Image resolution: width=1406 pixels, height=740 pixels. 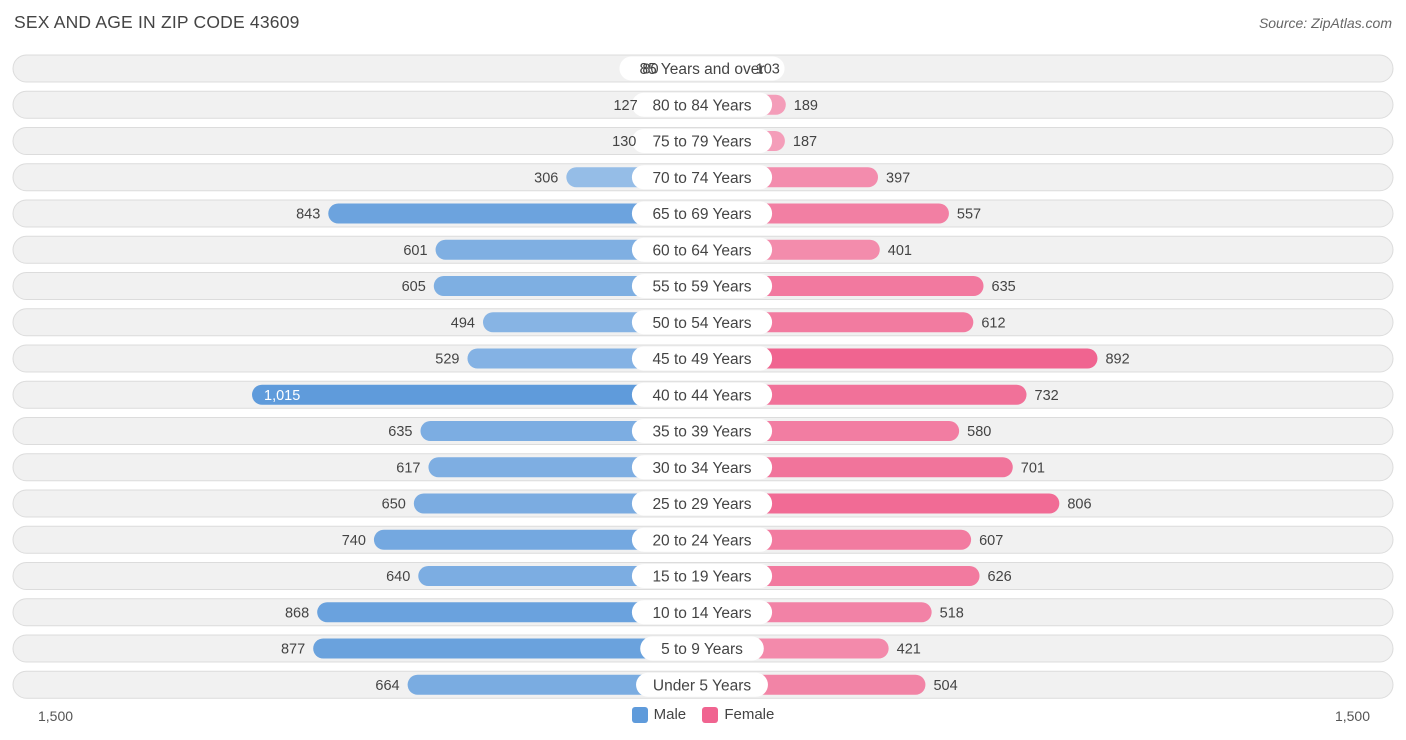 I want to click on value-label-female: 557, so click(x=969, y=215).